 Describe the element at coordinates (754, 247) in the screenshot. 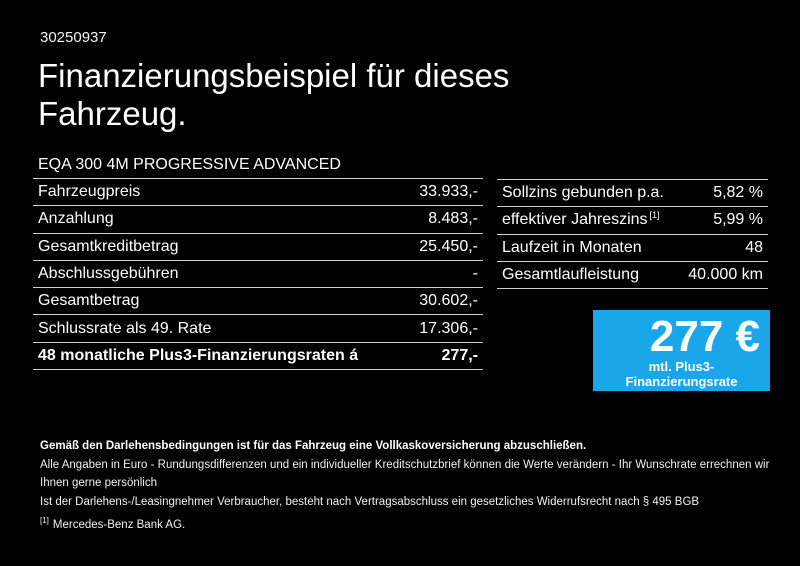

I see `row-value: 48` at that location.